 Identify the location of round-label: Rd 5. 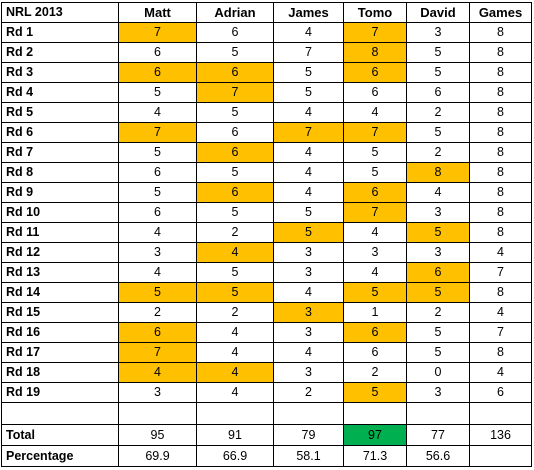
(60, 112).